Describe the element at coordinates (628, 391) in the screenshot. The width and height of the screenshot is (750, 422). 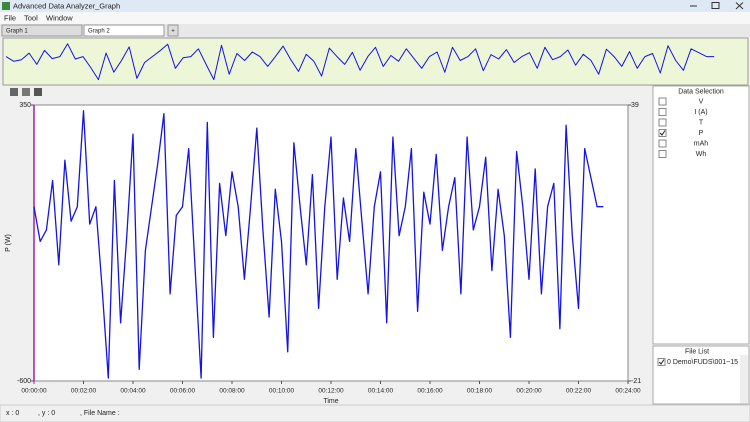
I see `x-tick-label: 00:24:00` at that location.